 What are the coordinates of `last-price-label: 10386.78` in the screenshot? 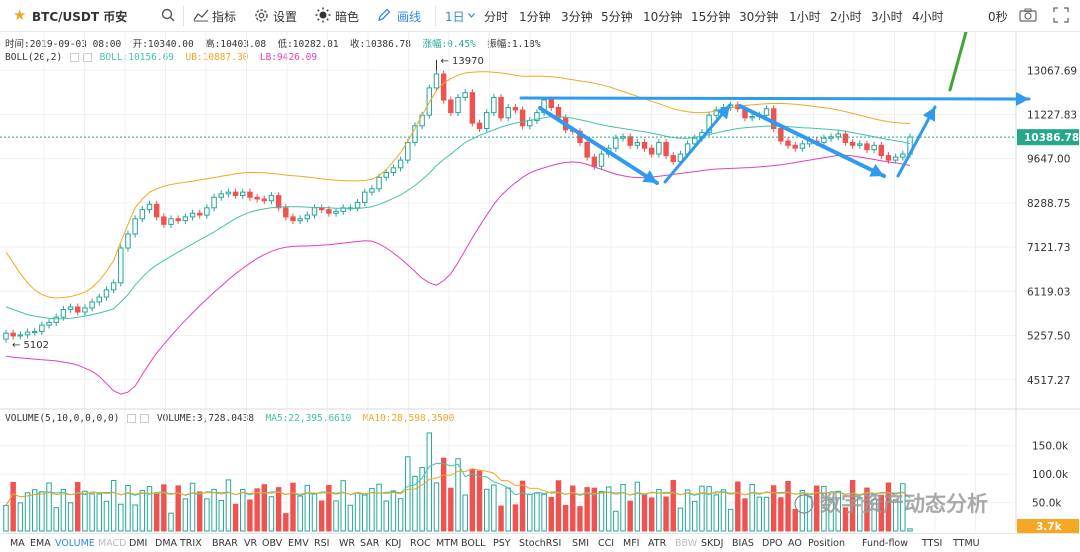 It's located at (1051, 138).